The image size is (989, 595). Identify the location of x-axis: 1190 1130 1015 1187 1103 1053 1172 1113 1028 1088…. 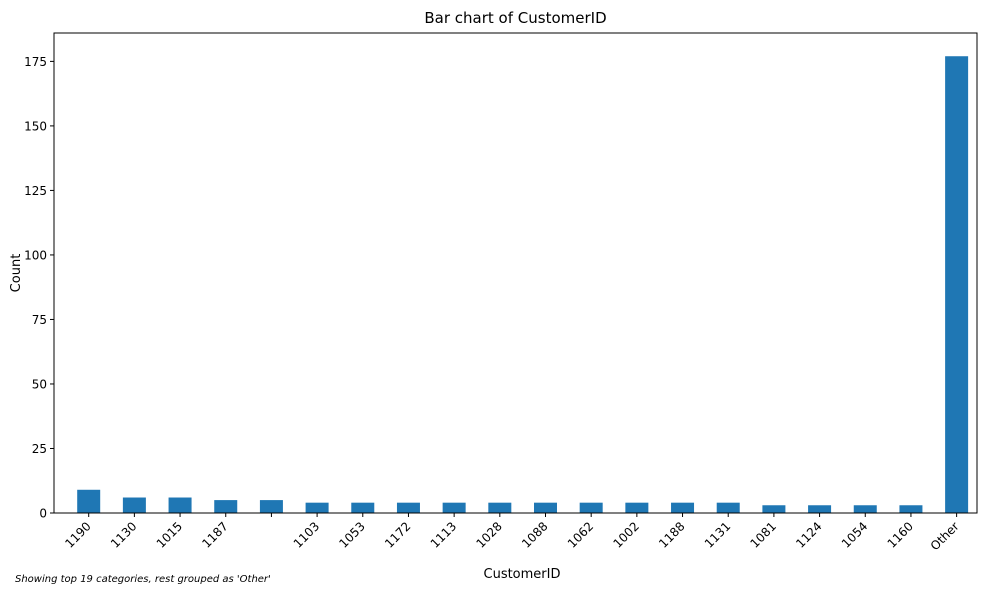
(512, 533).